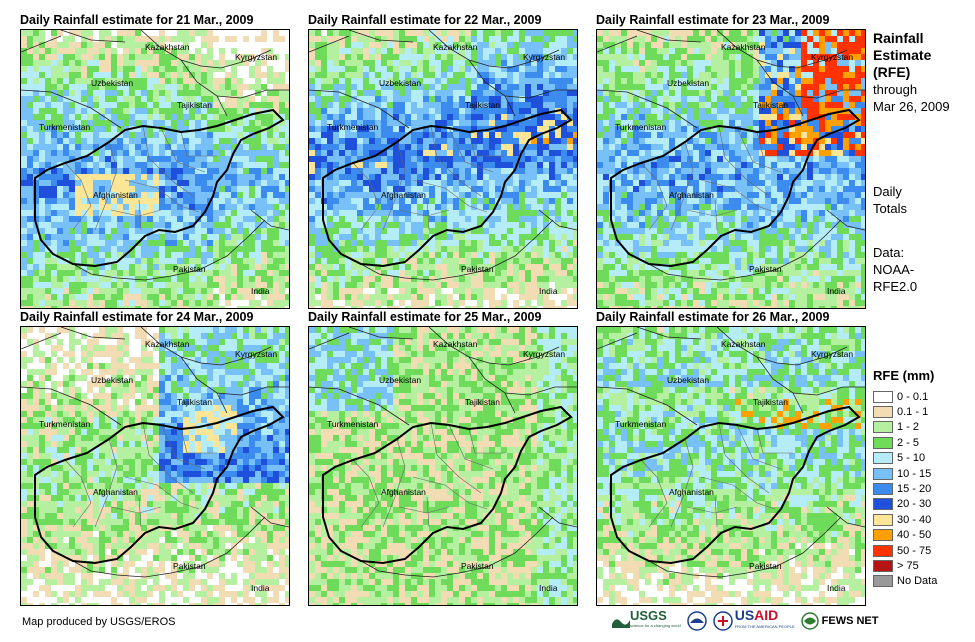 This screenshot has width=975, height=642. I want to click on map-credit: Map produced by USGS/EROS, so click(99, 622).